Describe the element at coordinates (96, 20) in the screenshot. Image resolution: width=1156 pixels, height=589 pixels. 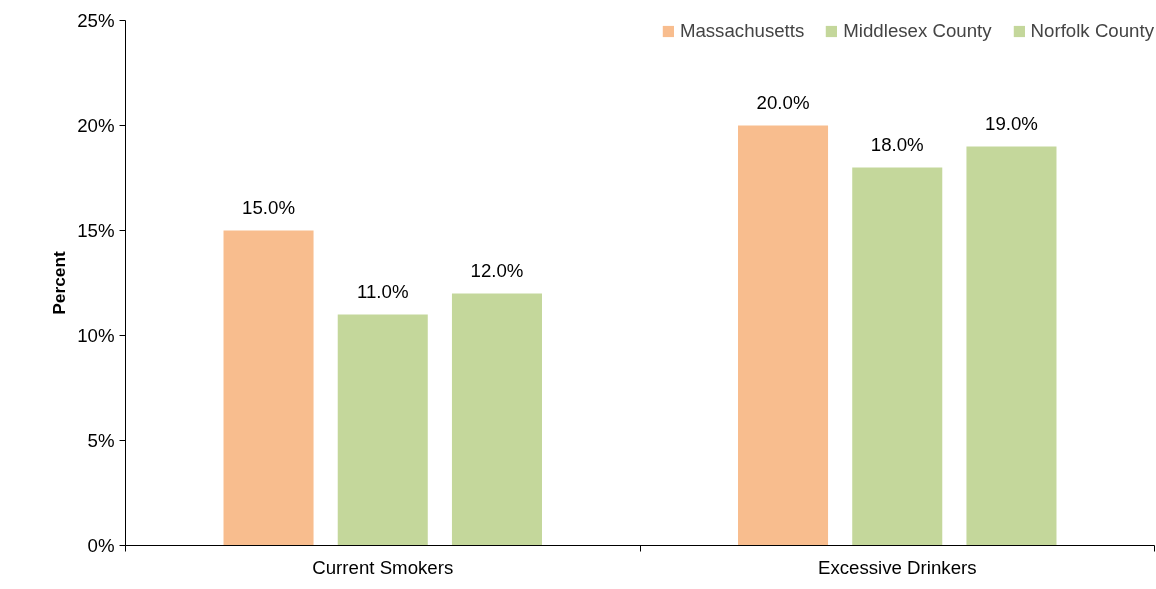
I see `y-tick-label: 25%` at that location.